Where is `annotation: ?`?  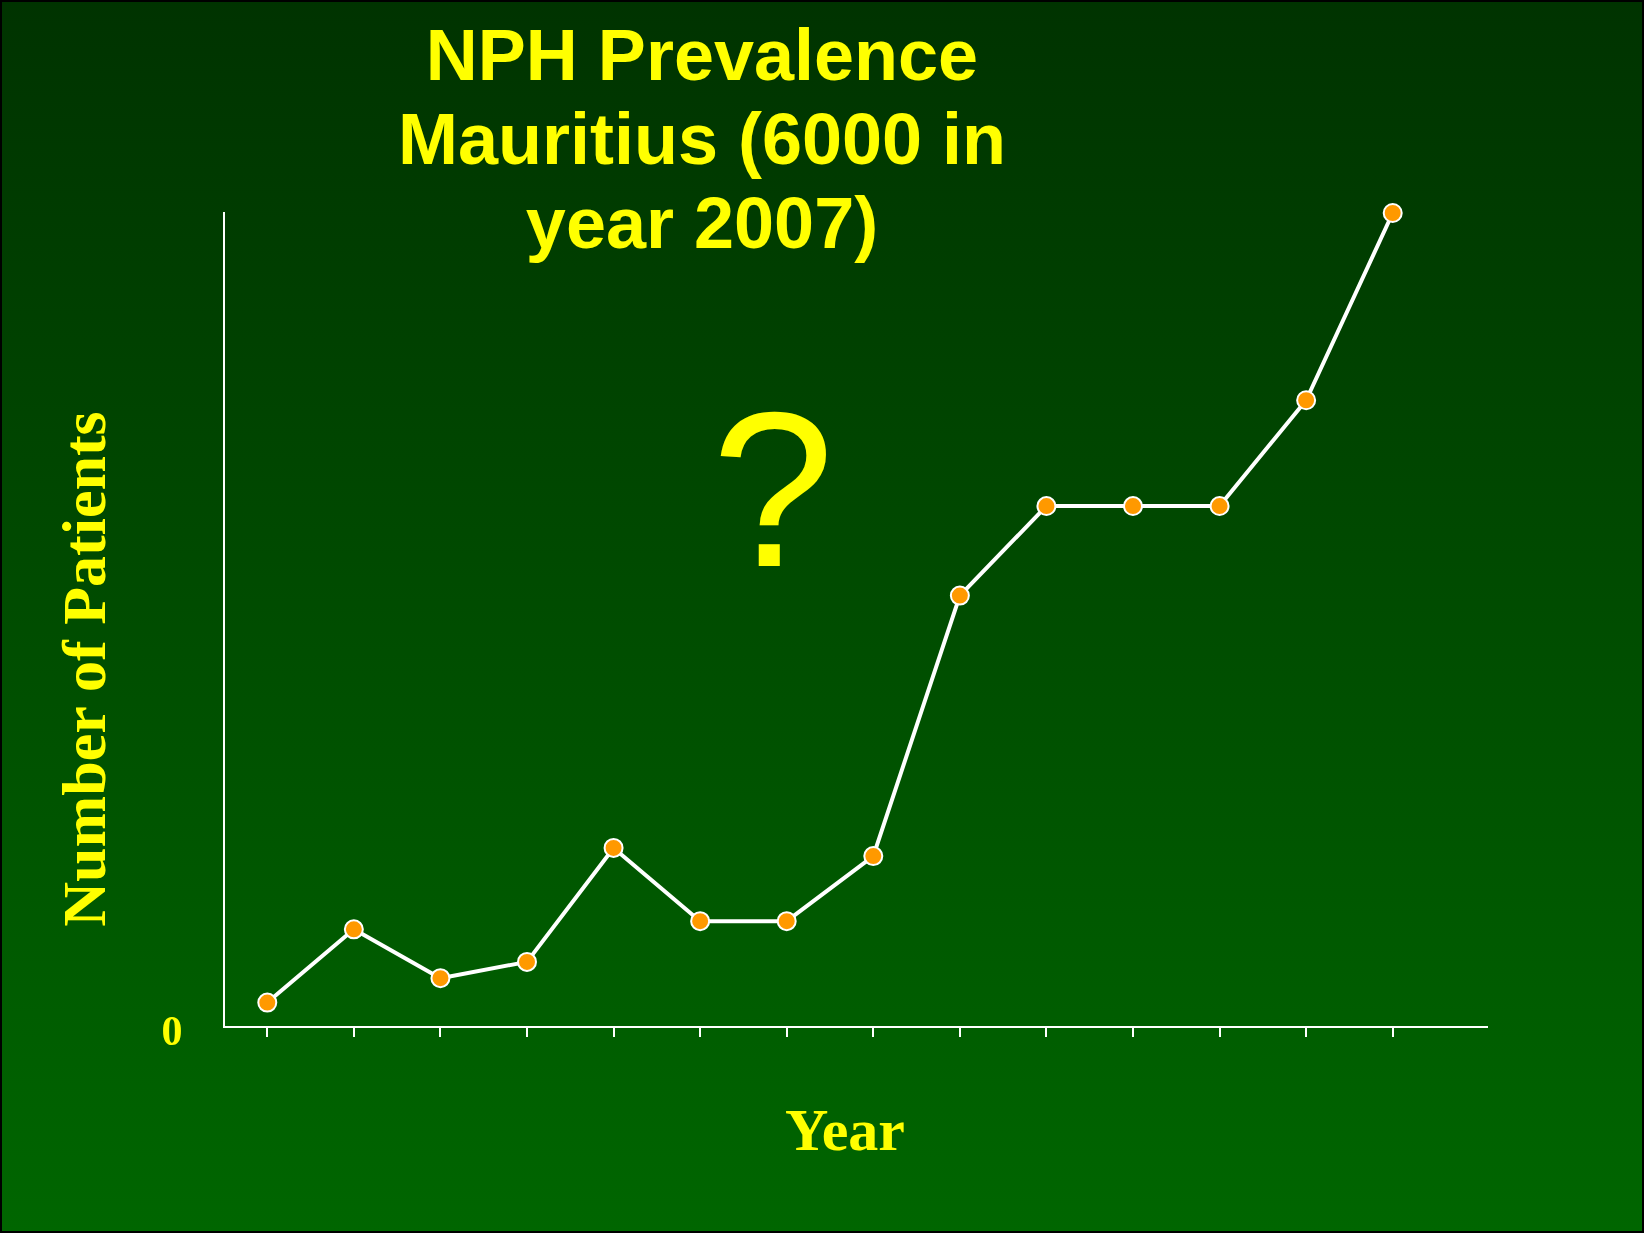 annotation: ? is located at coordinates (773, 490).